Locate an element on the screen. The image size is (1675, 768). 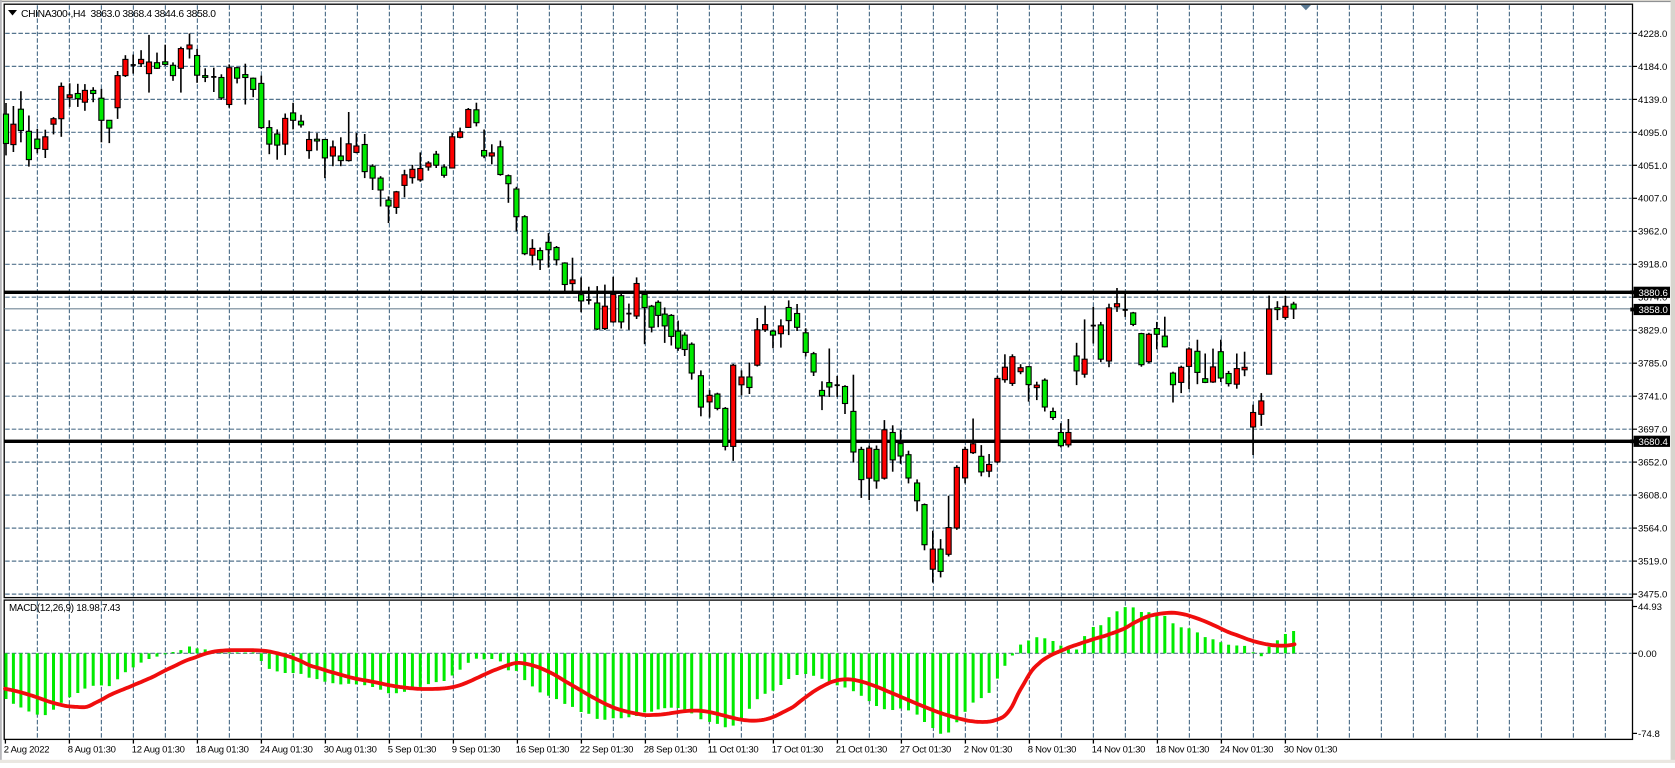
svg-text: 9 Sep 01:30 is located at coordinates (476, 750).